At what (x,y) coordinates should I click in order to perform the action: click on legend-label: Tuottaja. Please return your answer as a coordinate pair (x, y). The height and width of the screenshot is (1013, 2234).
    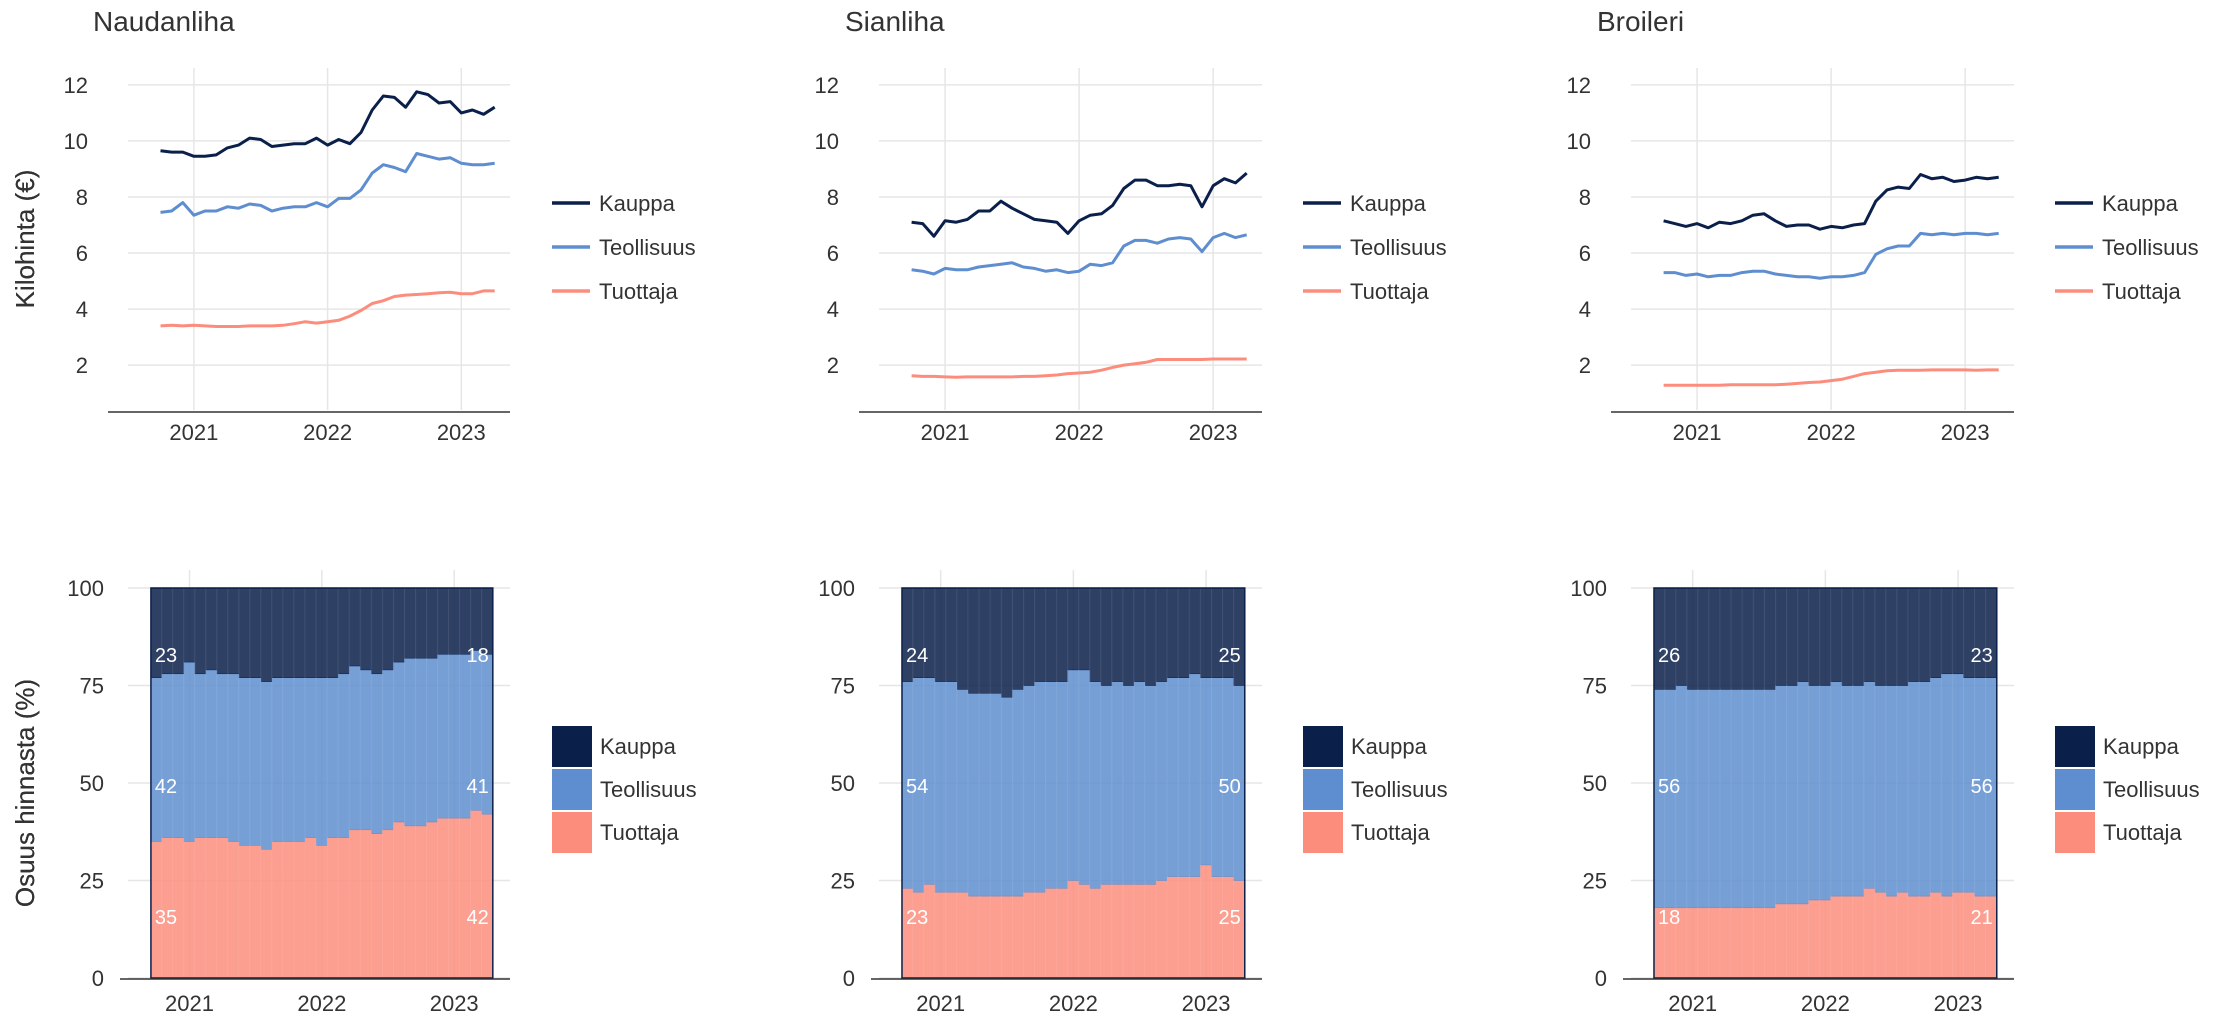
    Looking at the image, I should click on (2141, 291).